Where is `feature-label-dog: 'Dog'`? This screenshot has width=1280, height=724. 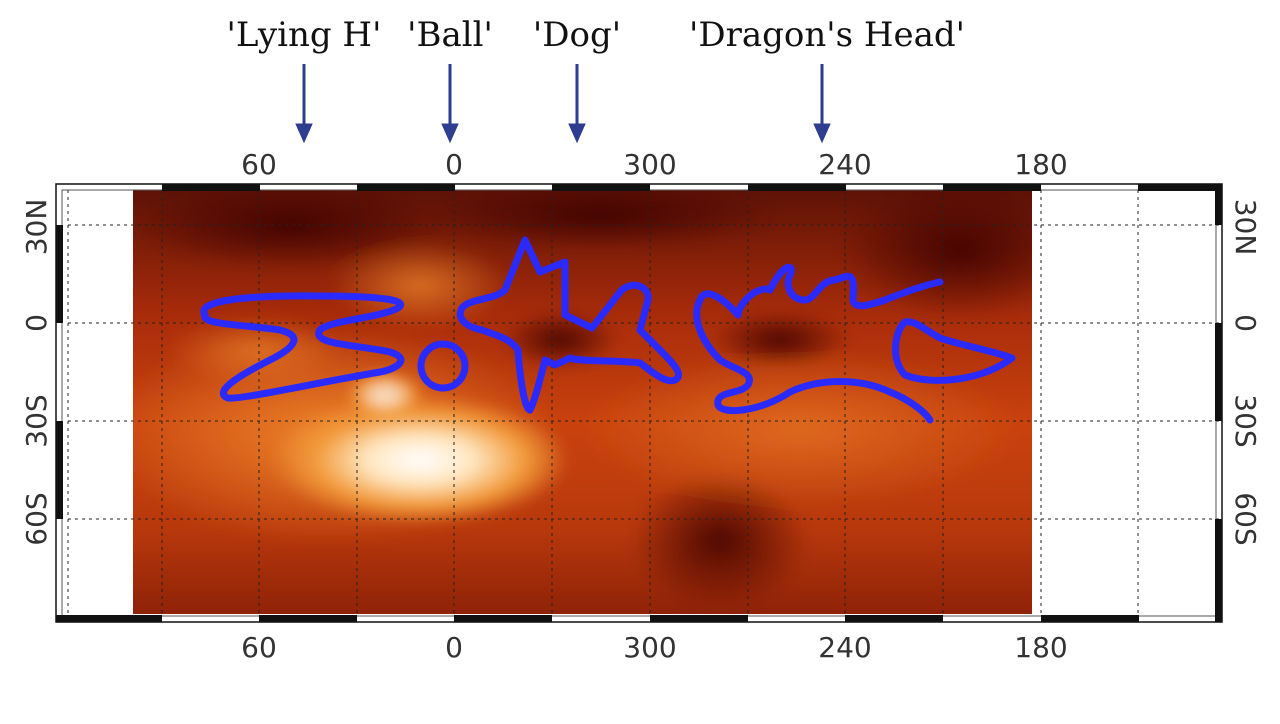 feature-label-dog: 'Dog' is located at coordinates (577, 35).